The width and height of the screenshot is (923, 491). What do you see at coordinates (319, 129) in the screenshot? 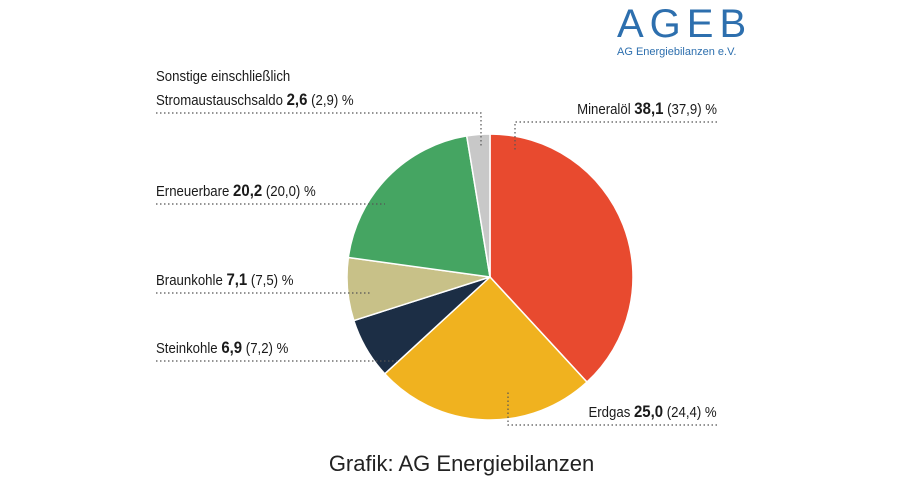
I see `leader-line-sonstige` at bounding box center [319, 129].